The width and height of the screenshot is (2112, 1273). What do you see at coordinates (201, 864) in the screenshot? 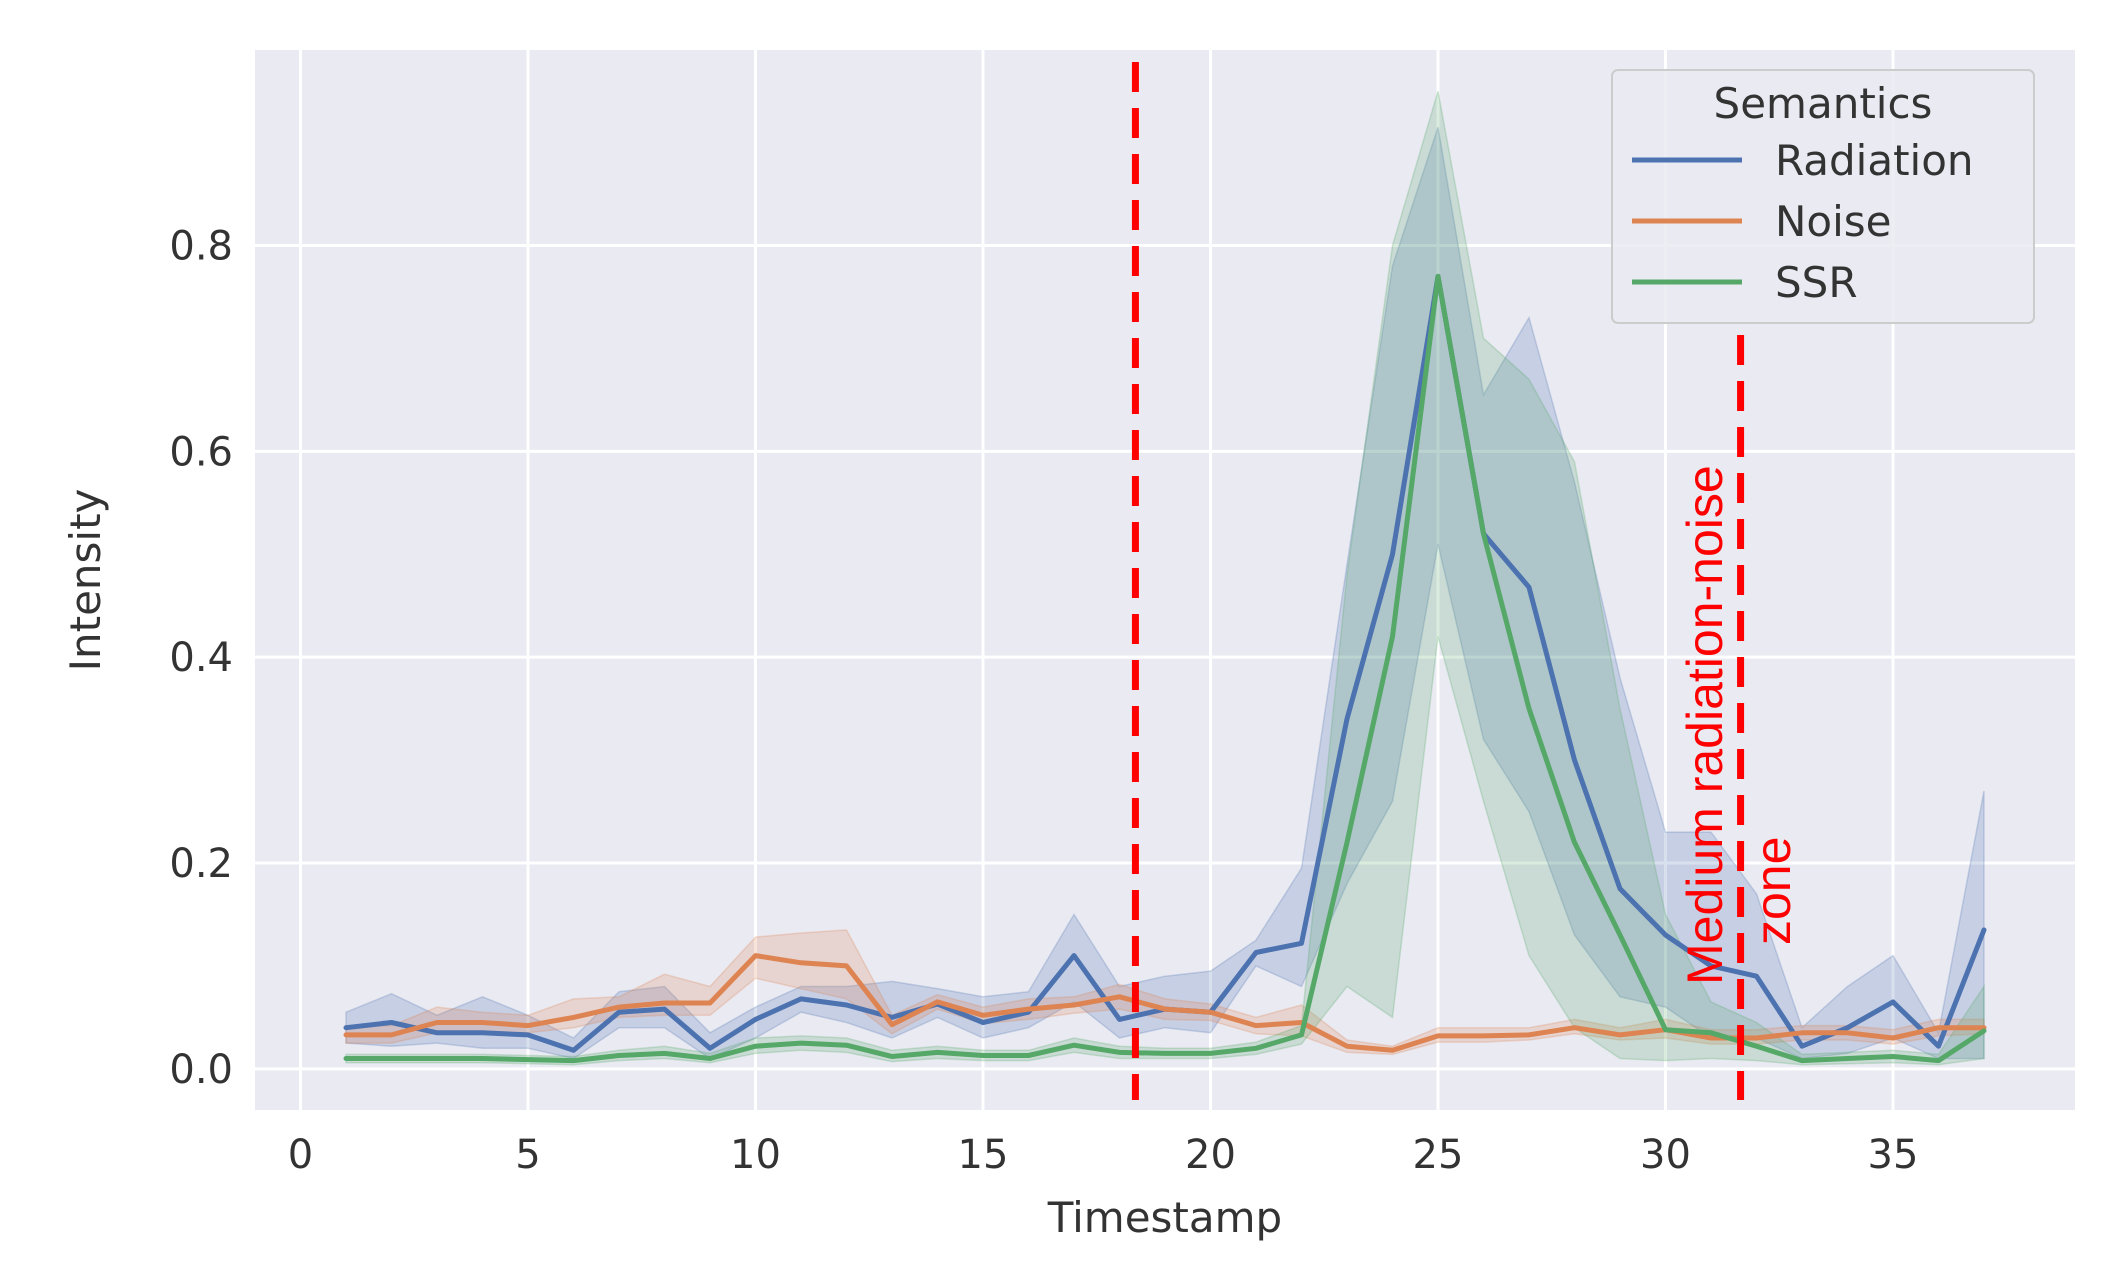
I see `y-tick-label: 0.2` at bounding box center [201, 864].